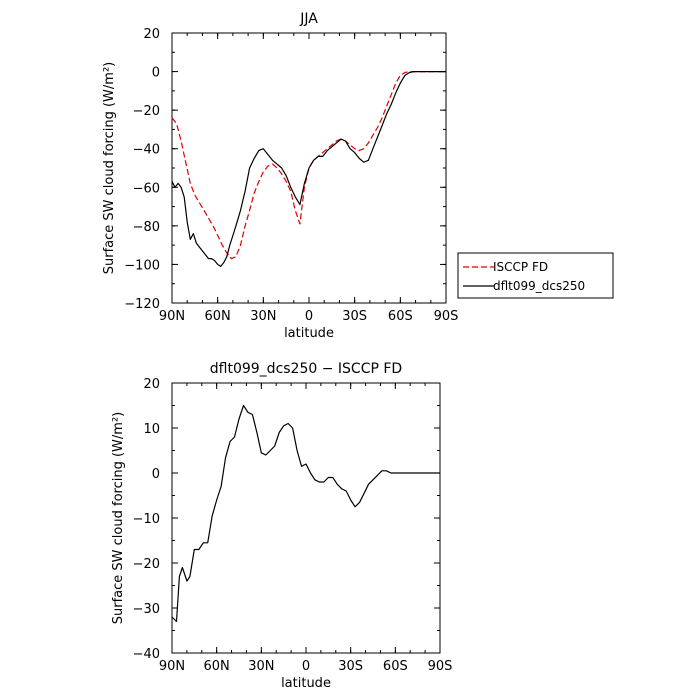 This screenshot has width=700, height=700. What do you see at coordinates (118, 518) in the screenshot?
I see `bottom-panel-y-axis-label: Surface SW cloud forcing (W/m²)` at bounding box center [118, 518].